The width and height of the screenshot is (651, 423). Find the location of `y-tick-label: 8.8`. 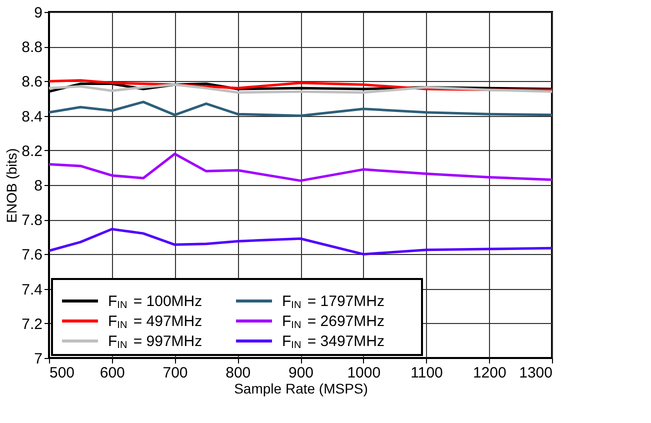

y-tick-label: 8.8 is located at coordinates (32, 47).